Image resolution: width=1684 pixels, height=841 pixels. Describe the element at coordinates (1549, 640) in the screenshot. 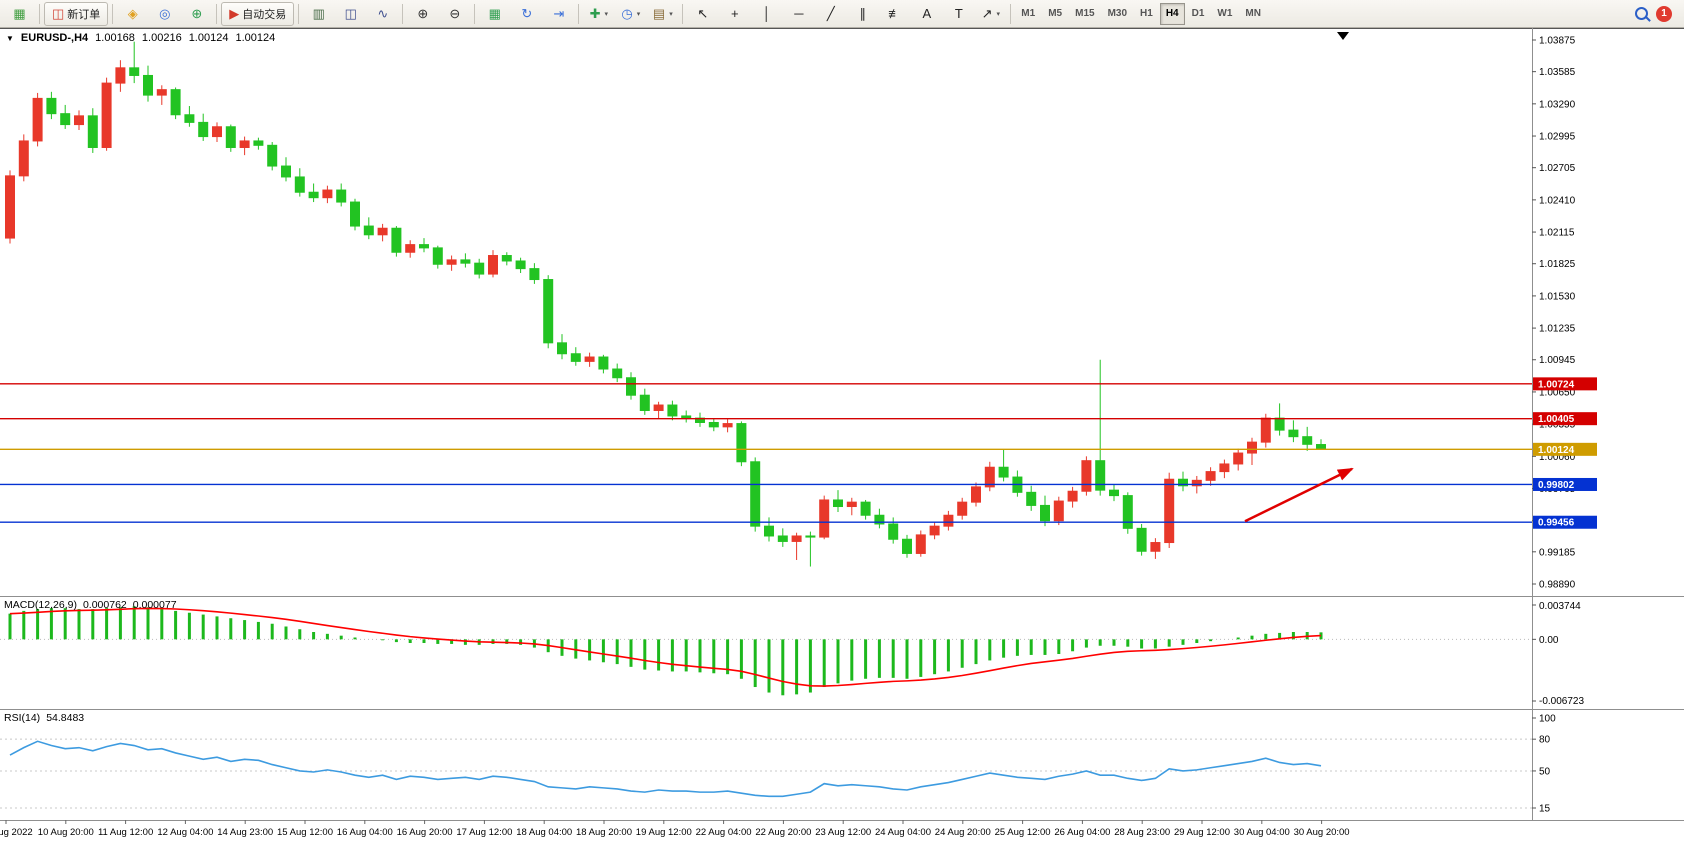

I see `svg-text: 0.00` at that location.